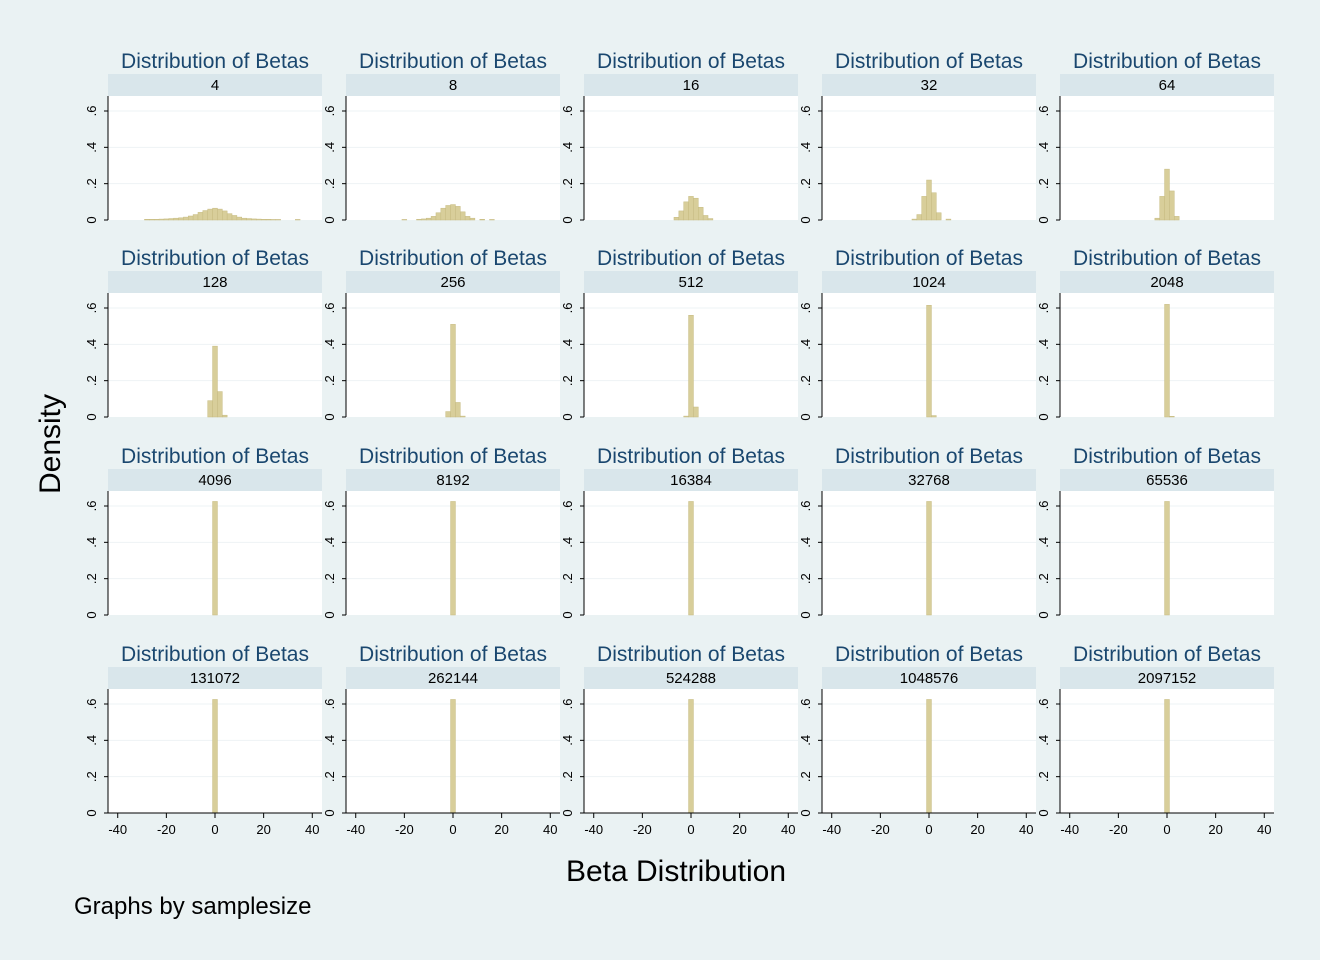  What do you see at coordinates (929, 85) in the screenshot?
I see `panel-strip-label: 32` at bounding box center [929, 85].